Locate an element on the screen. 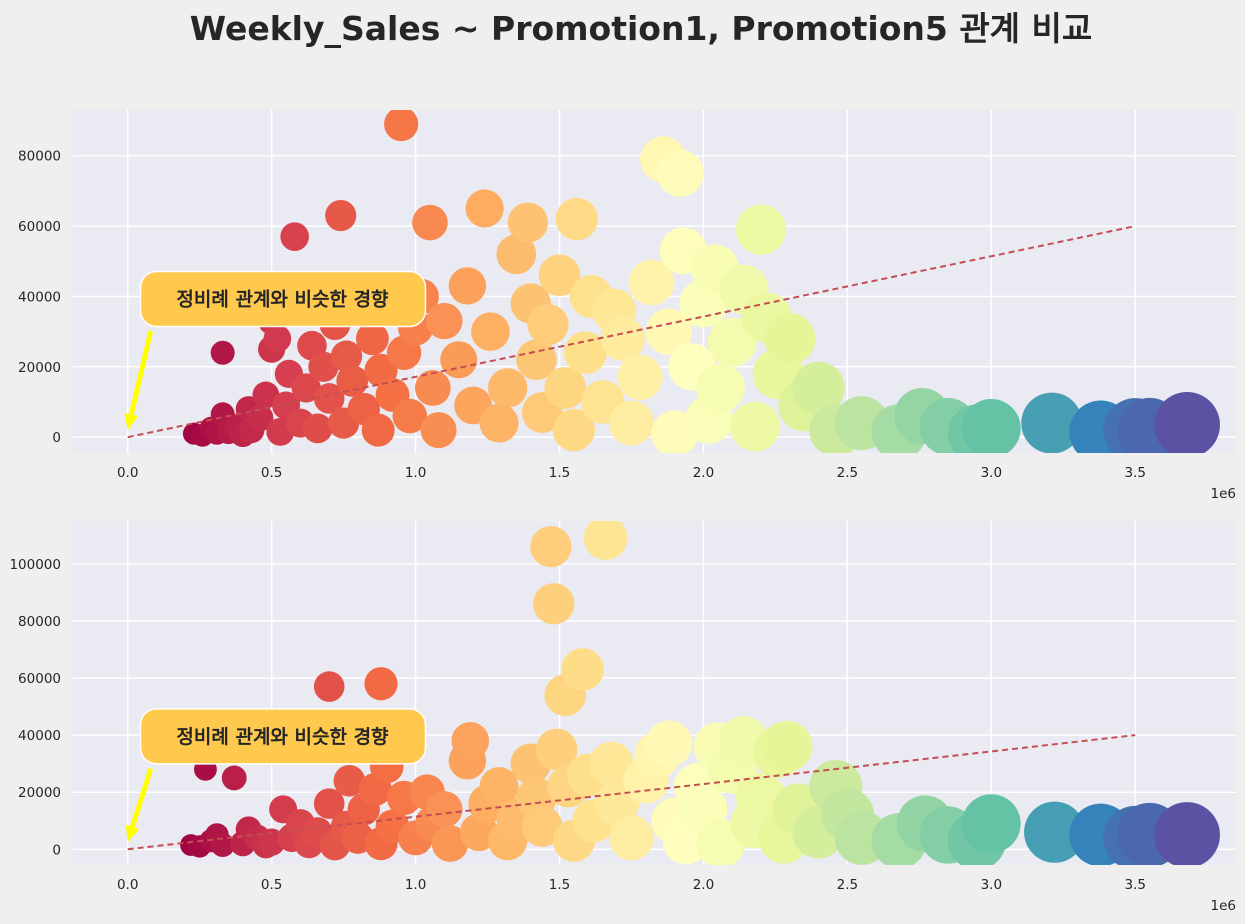 The height and width of the screenshot is (924, 1245). y-tick-label: 100000 is located at coordinates (35, 565).